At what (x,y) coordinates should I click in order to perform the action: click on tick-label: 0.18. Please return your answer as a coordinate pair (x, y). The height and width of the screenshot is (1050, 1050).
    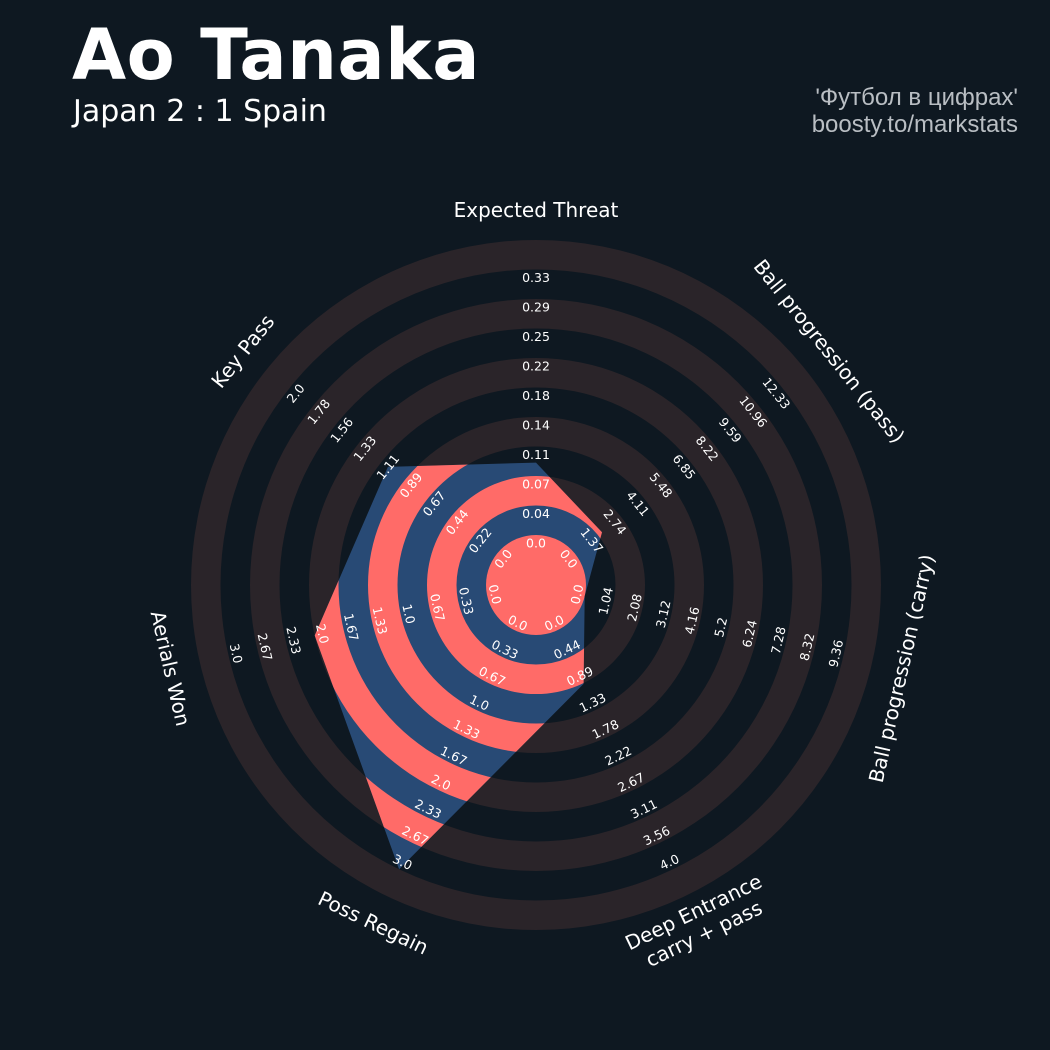
    Looking at the image, I should click on (536, 395).